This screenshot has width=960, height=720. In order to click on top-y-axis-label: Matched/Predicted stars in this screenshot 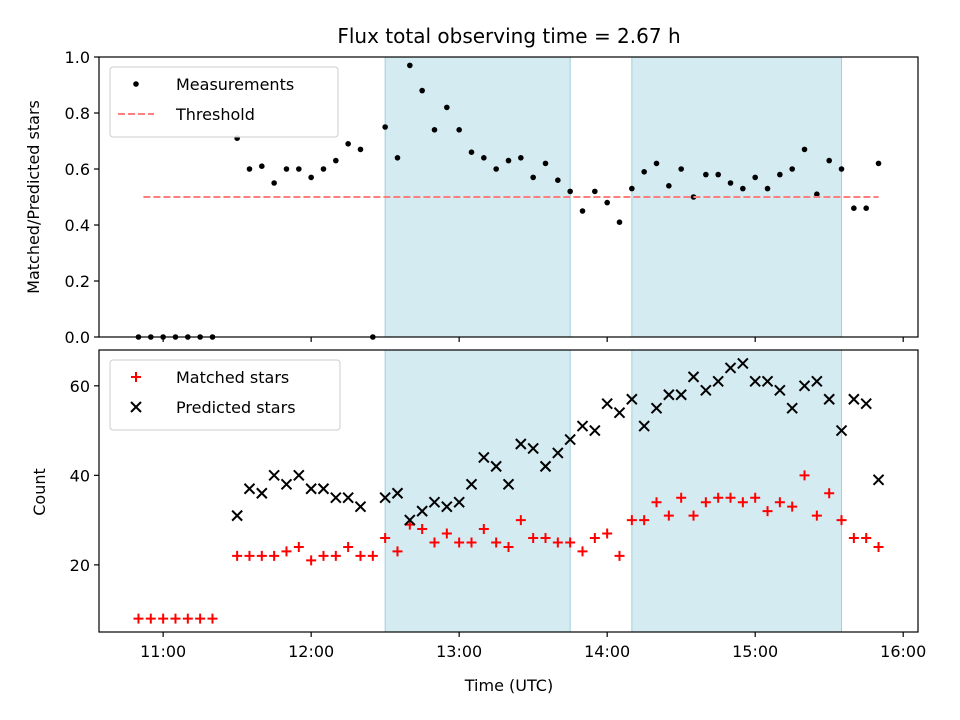, I will do `click(33, 197)`.